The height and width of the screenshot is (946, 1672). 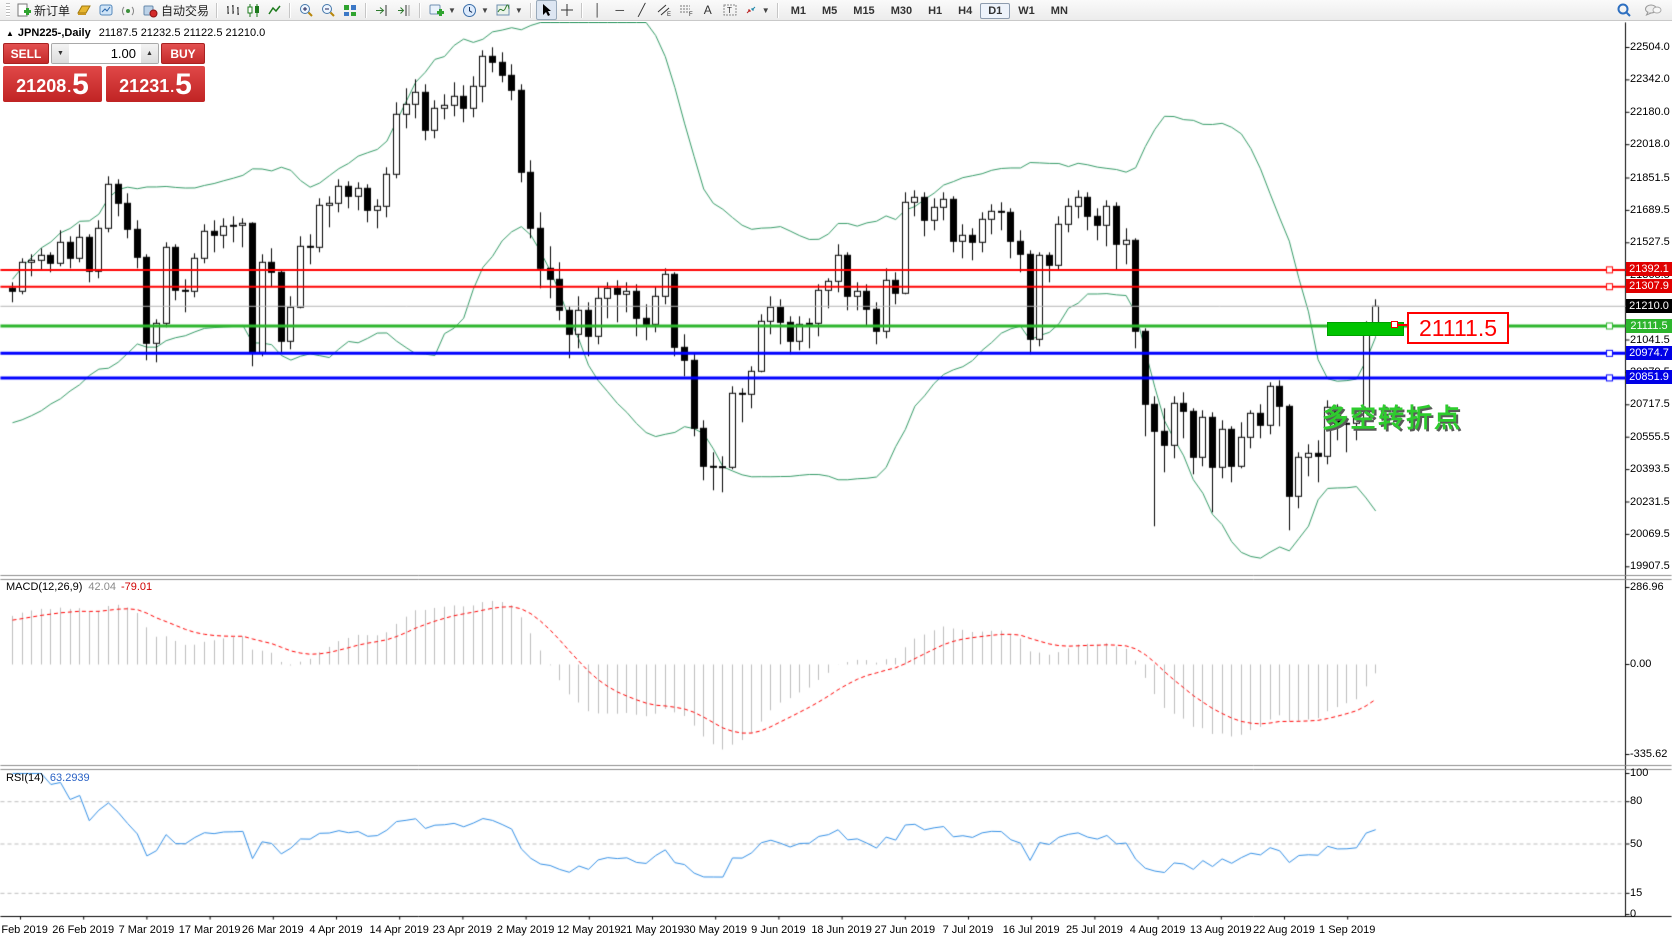 What do you see at coordinates (1059, 11) in the screenshot?
I see `timeframe-mn-button: MN` at bounding box center [1059, 11].